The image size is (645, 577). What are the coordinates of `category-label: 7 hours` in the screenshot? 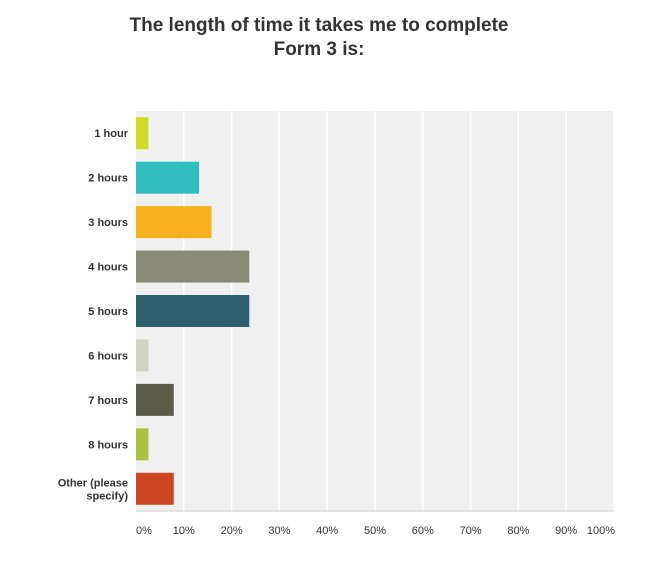 It's located at (108, 401).